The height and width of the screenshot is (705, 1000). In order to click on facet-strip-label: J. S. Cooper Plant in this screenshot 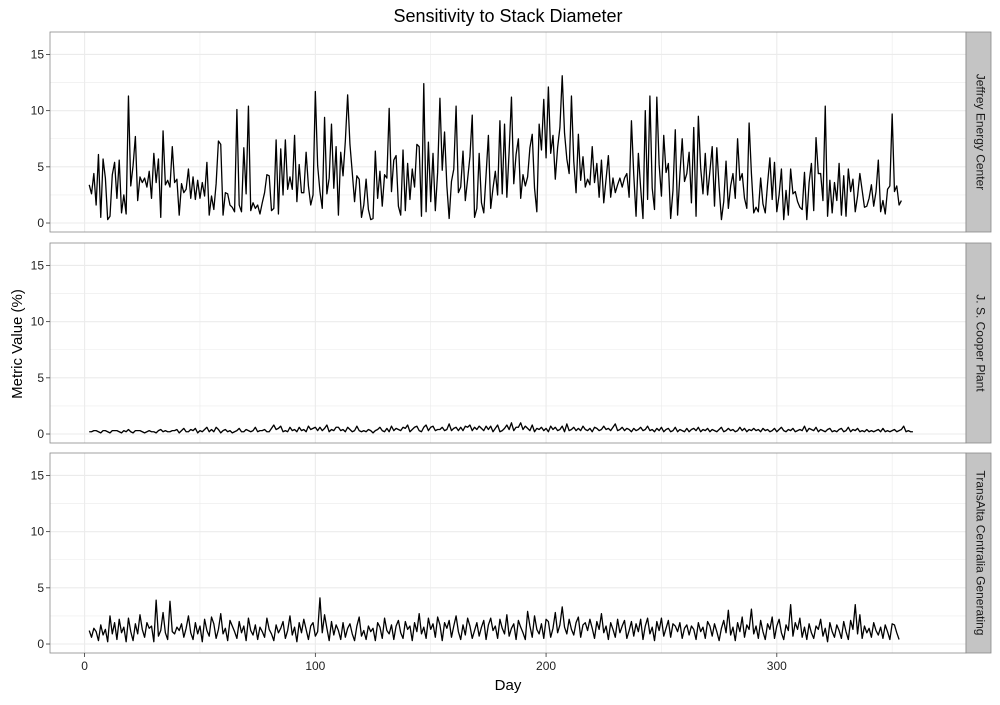, I will do `click(980, 343)`.